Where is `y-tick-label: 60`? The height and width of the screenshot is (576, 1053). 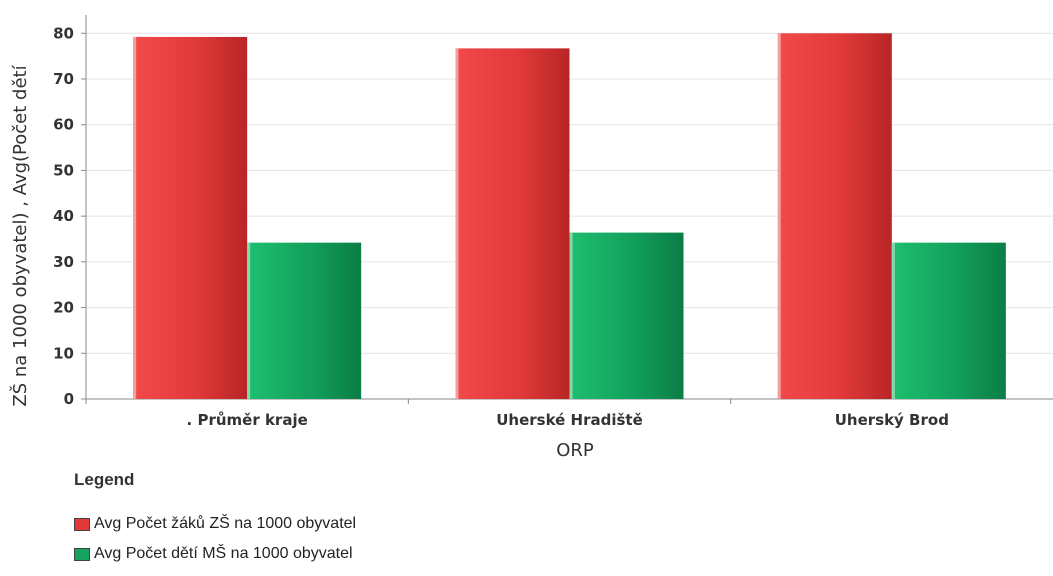
y-tick-label: 60 is located at coordinates (63, 125).